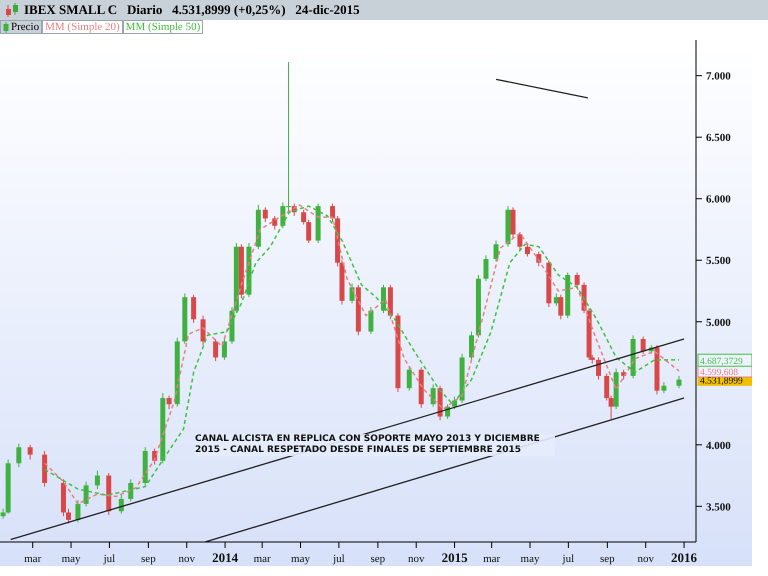 This screenshot has width=768, height=576. What do you see at coordinates (721, 362) in the screenshot?
I see `annotation: 4.687,3729` at bounding box center [721, 362].